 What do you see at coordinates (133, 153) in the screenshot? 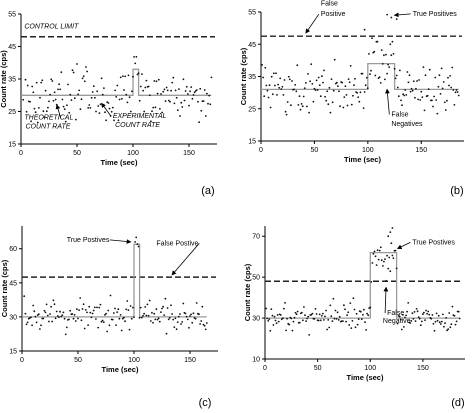
I see `x-tick-label: 100` at bounding box center [133, 153].